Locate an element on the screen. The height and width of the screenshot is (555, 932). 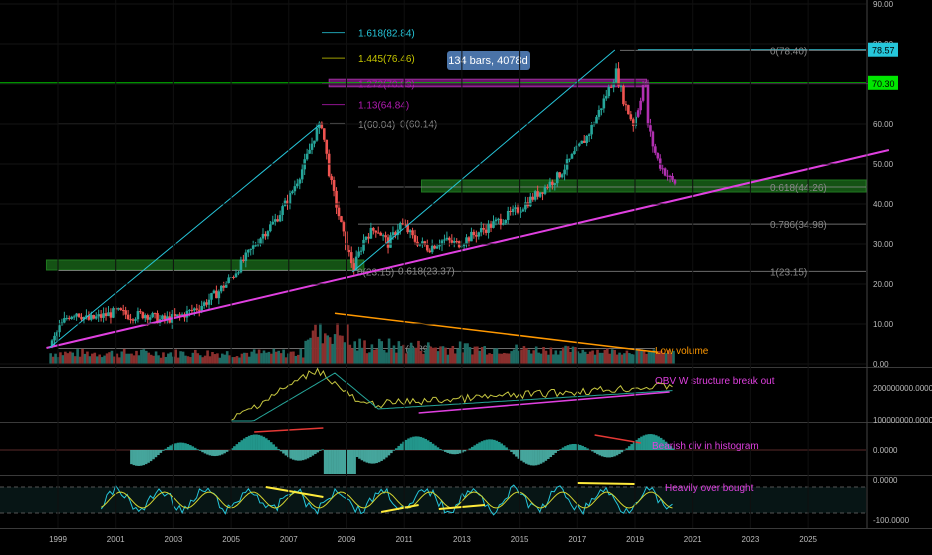
measure-label: 134 bars, 4078d is located at coordinates (488, 61).